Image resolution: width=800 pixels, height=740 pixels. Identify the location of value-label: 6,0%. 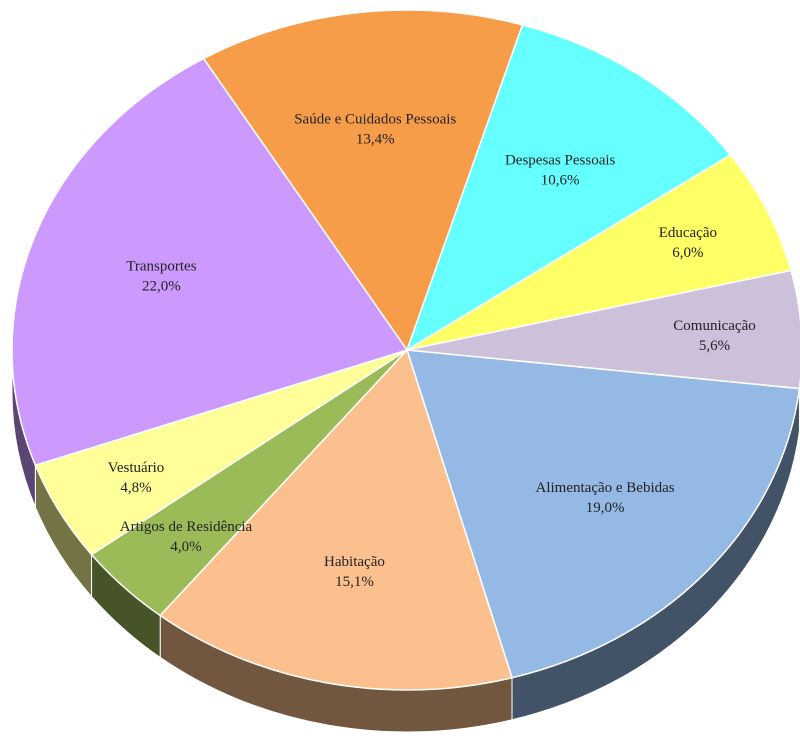
(687, 253).